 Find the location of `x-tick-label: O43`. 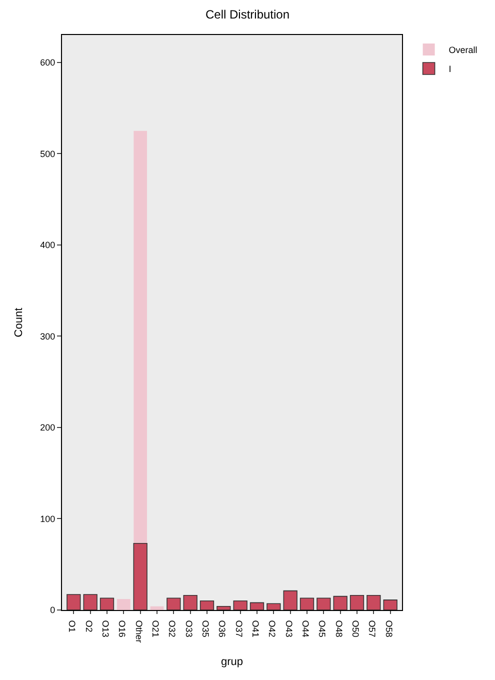

x-tick-label: O43 is located at coordinates (289, 629).